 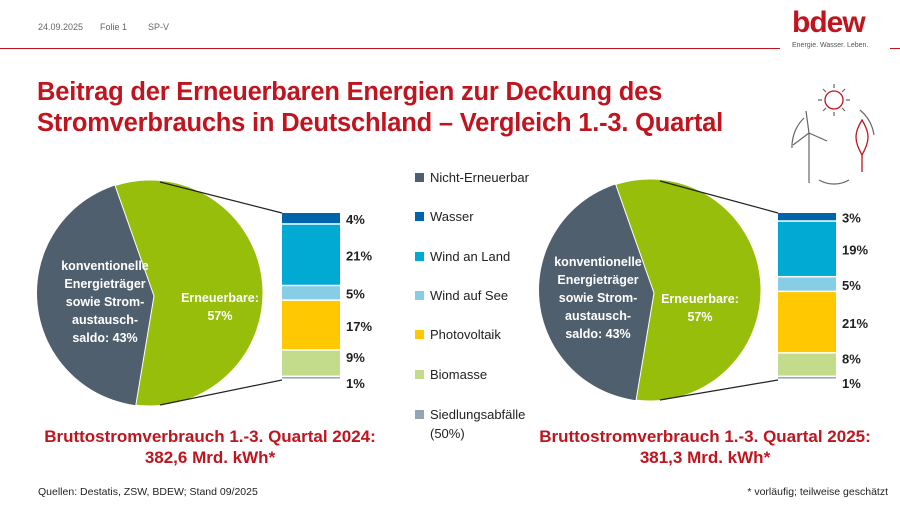 I want to click on legend-label: Wind an Land, so click(x=470, y=256).